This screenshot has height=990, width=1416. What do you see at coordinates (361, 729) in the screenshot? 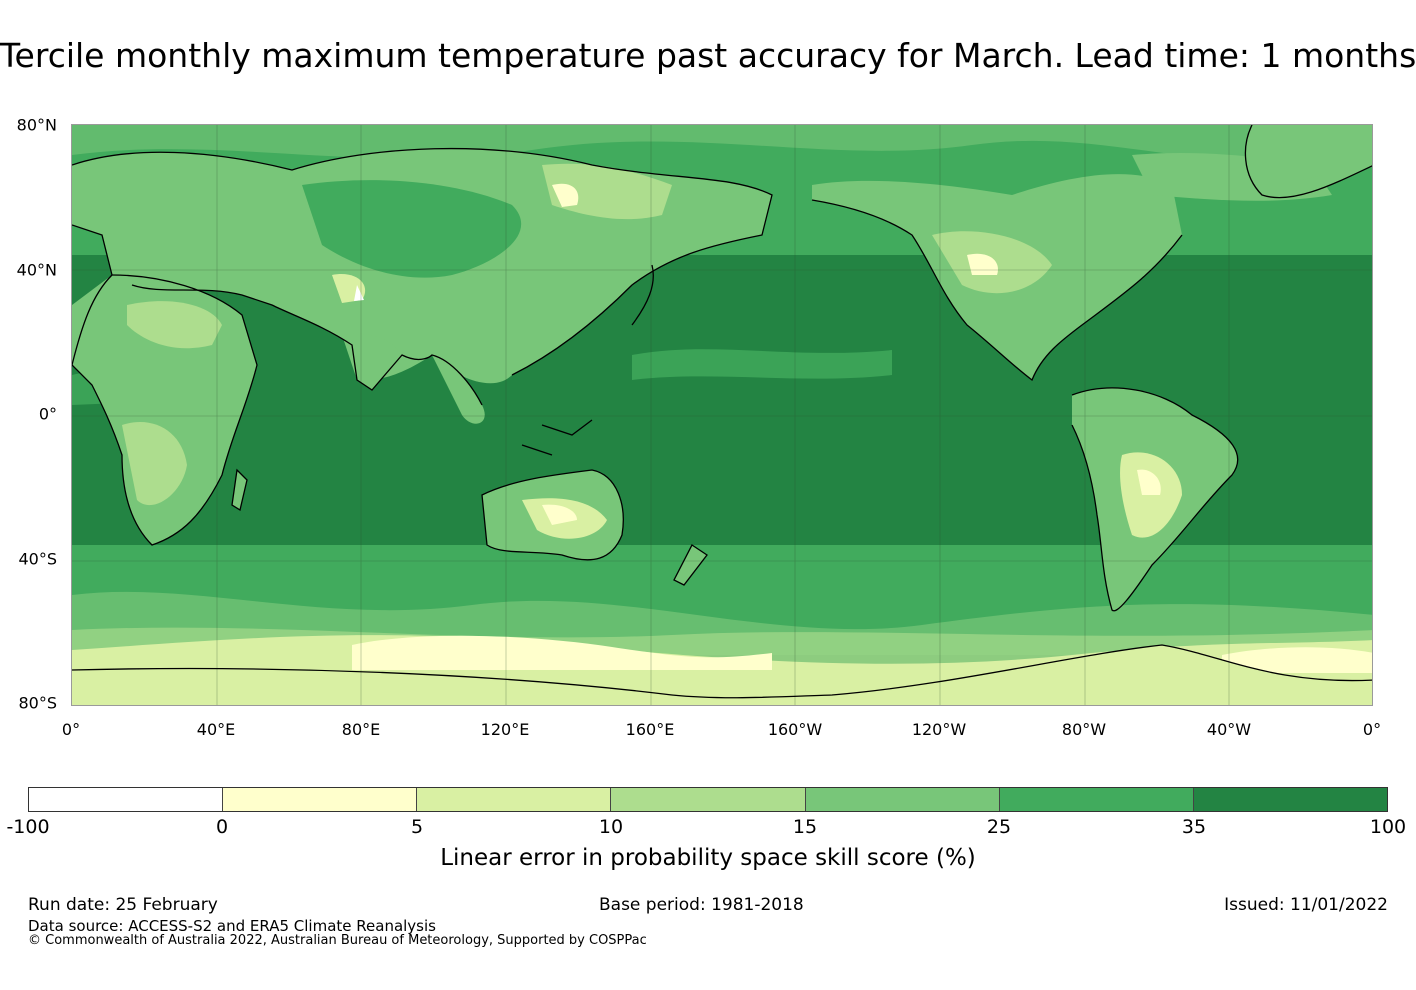
I see `lon-label-80e: 80°E` at bounding box center [361, 729].